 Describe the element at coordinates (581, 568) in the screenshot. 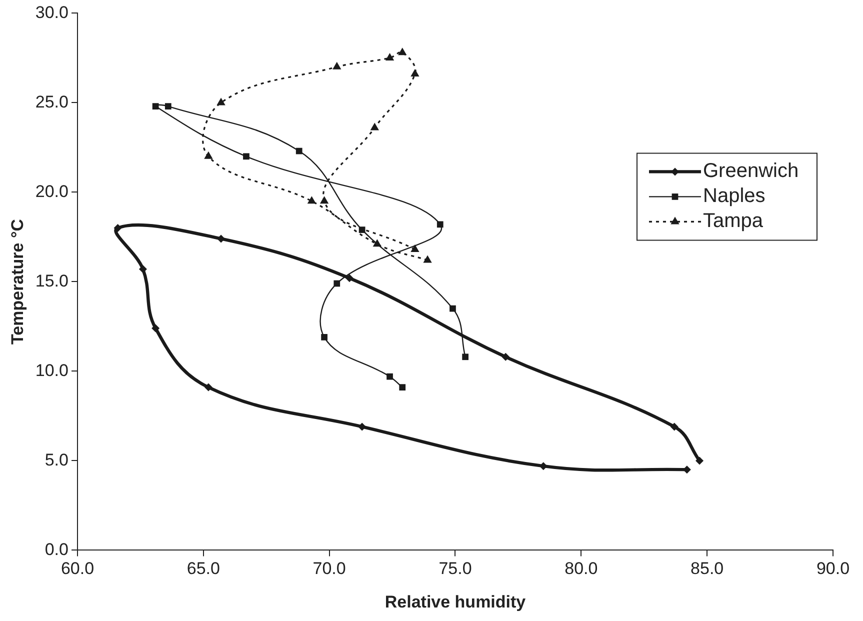

I see `x-tick-label: 80.0` at that location.